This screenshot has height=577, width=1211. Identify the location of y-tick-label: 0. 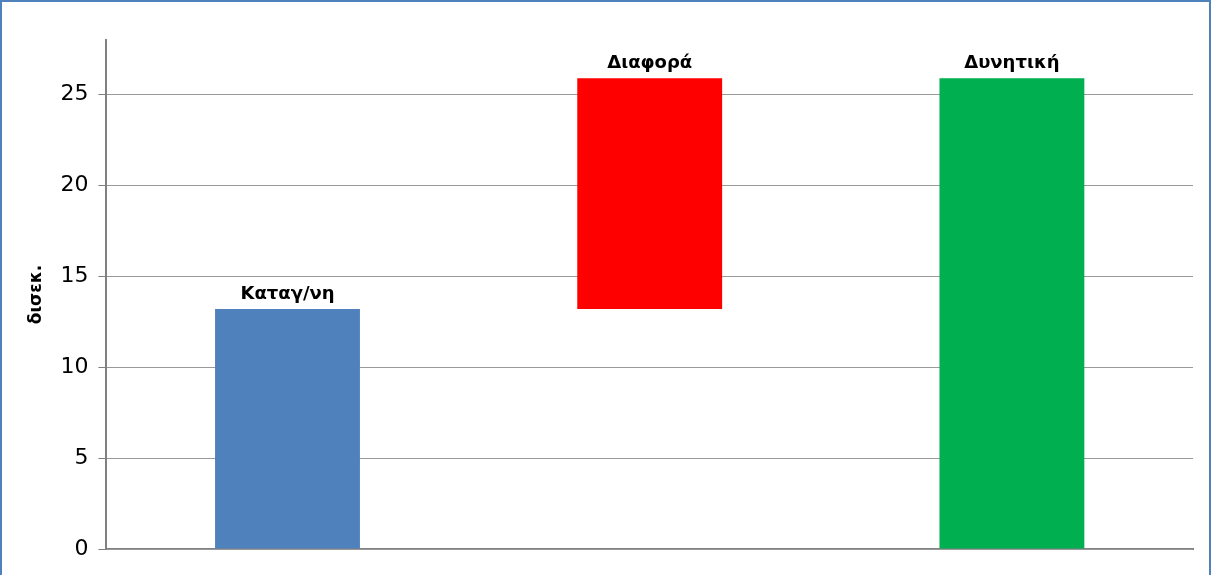
(81, 547).